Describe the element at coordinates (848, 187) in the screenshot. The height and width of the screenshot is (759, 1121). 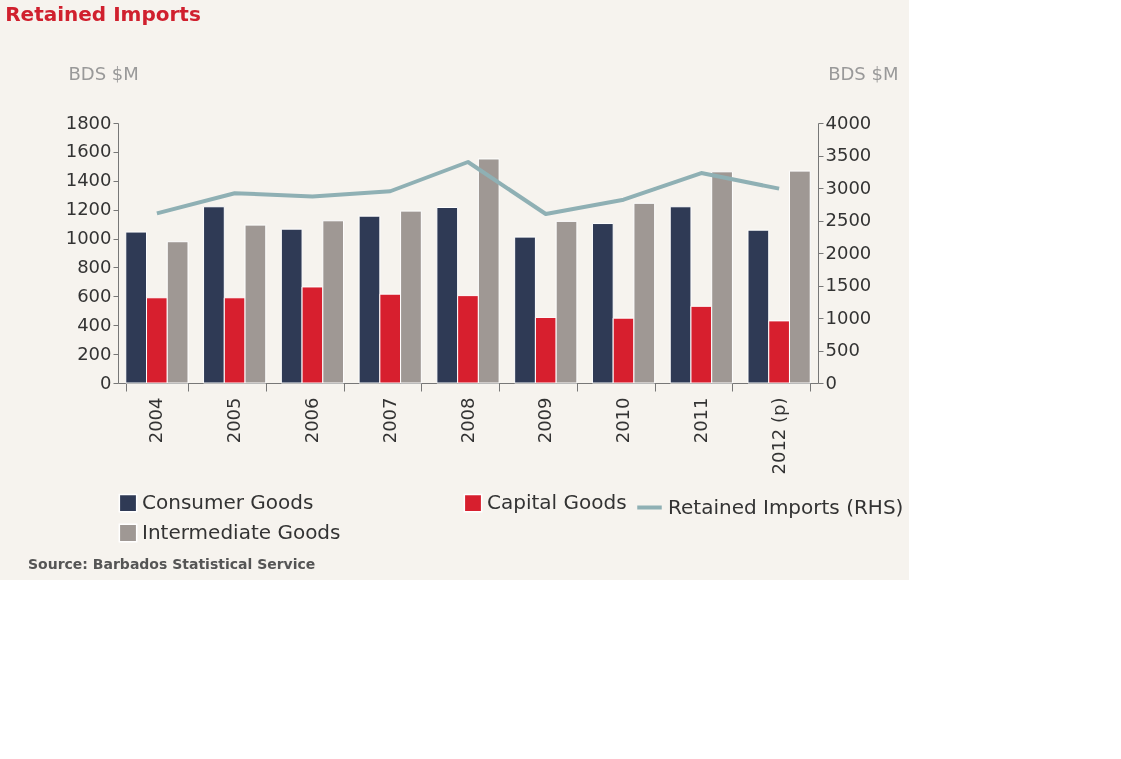
I see `y2-tick-label: 3000` at that location.